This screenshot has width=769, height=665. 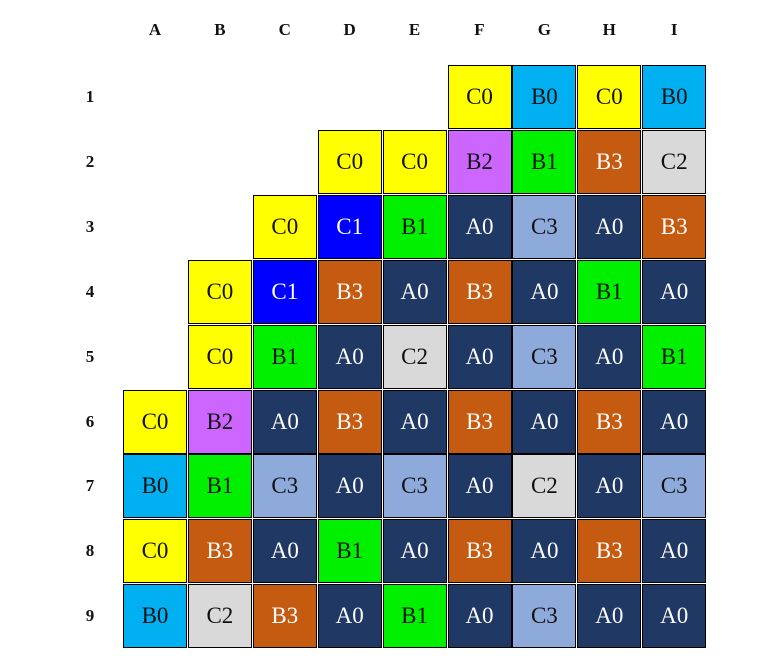 I want to click on cell-a9: B0, so click(x=155, y=616).